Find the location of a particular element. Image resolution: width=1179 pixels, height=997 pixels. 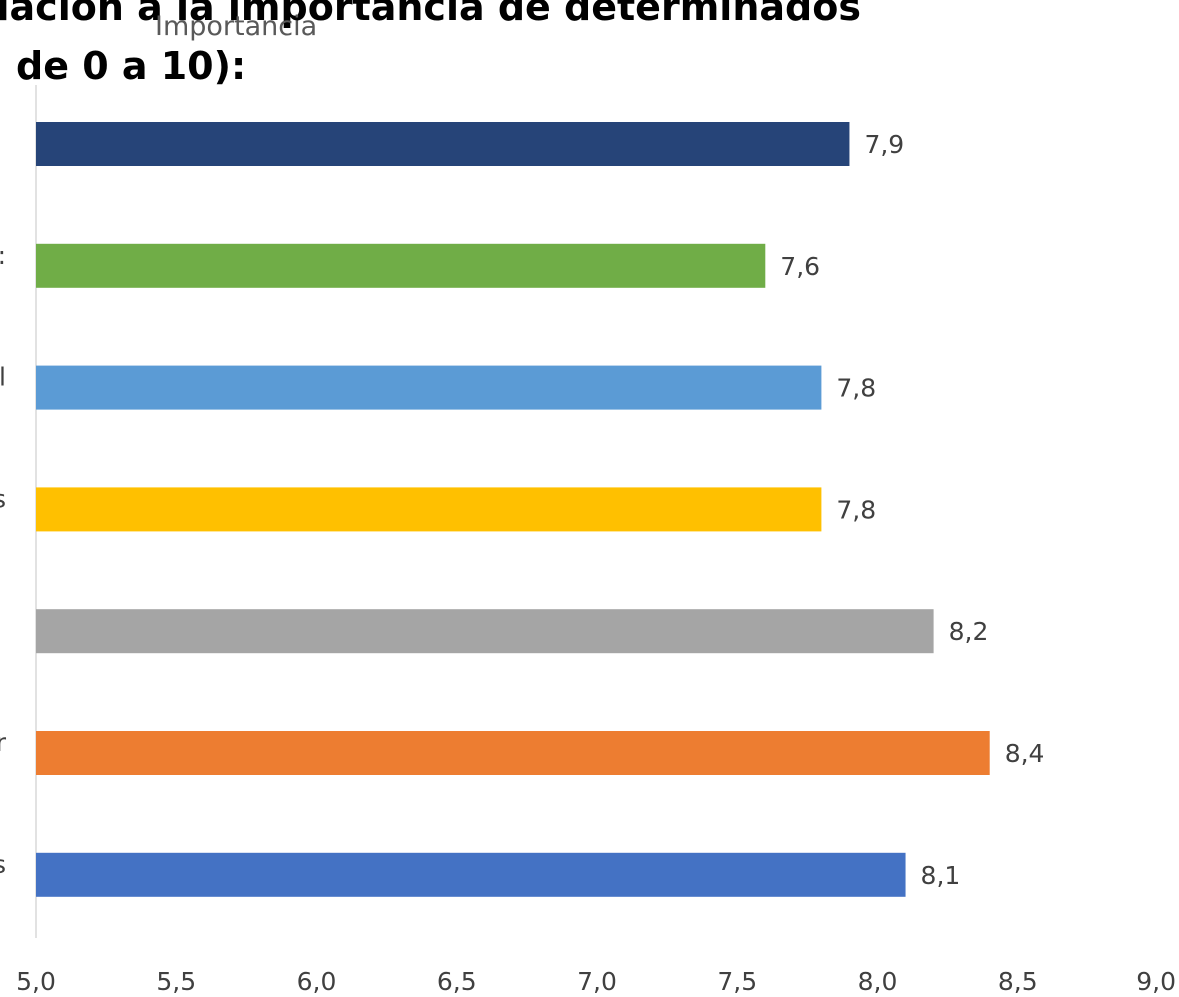

x-tick-label: 5,0 is located at coordinates (36, 981).